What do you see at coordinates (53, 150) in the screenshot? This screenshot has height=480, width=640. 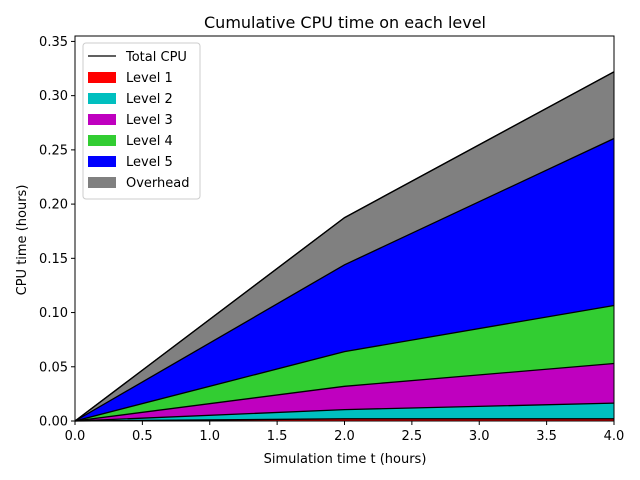 I see `y-tick-label: 0.25` at bounding box center [53, 150].